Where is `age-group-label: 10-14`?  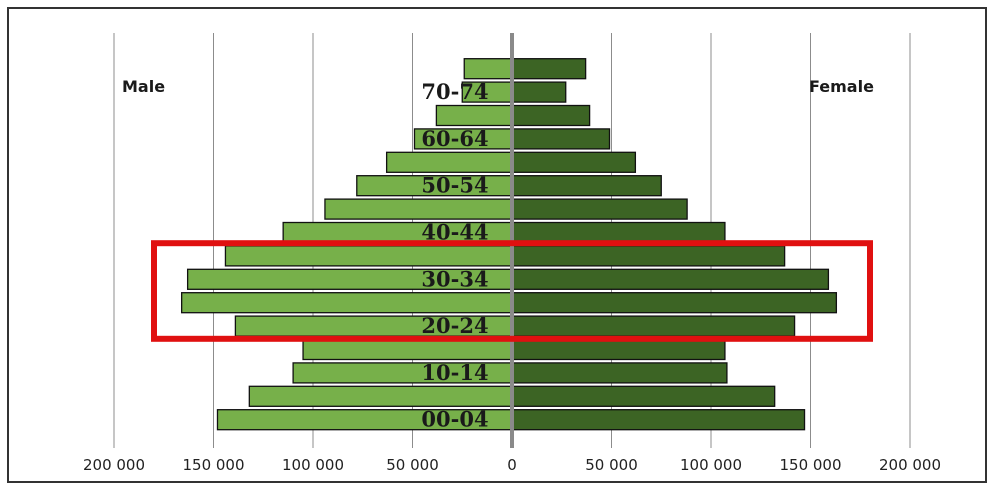 age-group-label: 10-14 is located at coordinates (454, 372).